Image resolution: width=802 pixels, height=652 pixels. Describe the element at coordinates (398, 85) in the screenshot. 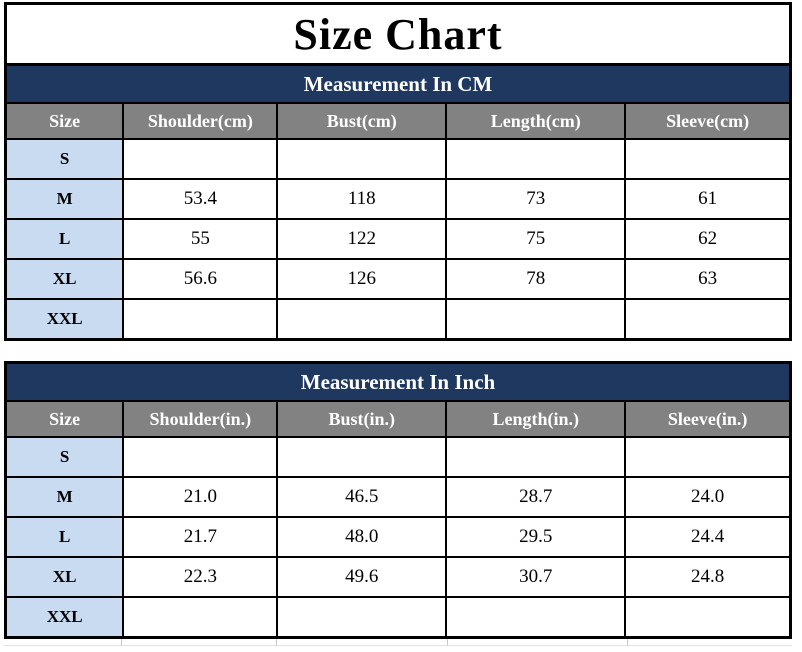

I see `cm-banner: Measurement In CM` at that location.